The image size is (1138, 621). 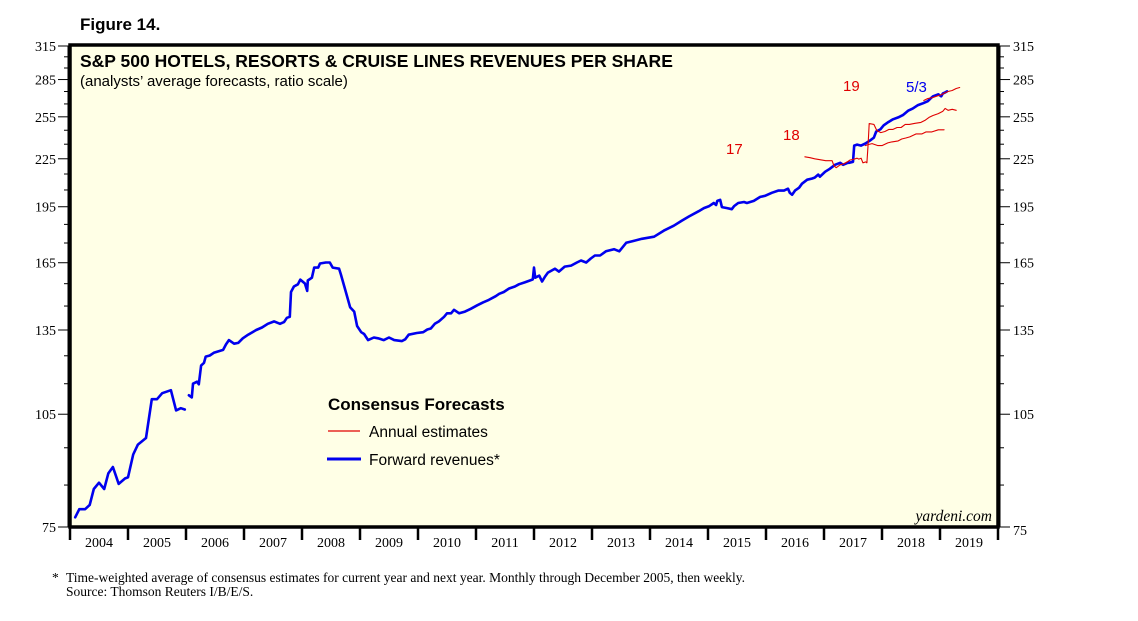 I want to click on x-tick-label: 2010, so click(x=447, y=543).